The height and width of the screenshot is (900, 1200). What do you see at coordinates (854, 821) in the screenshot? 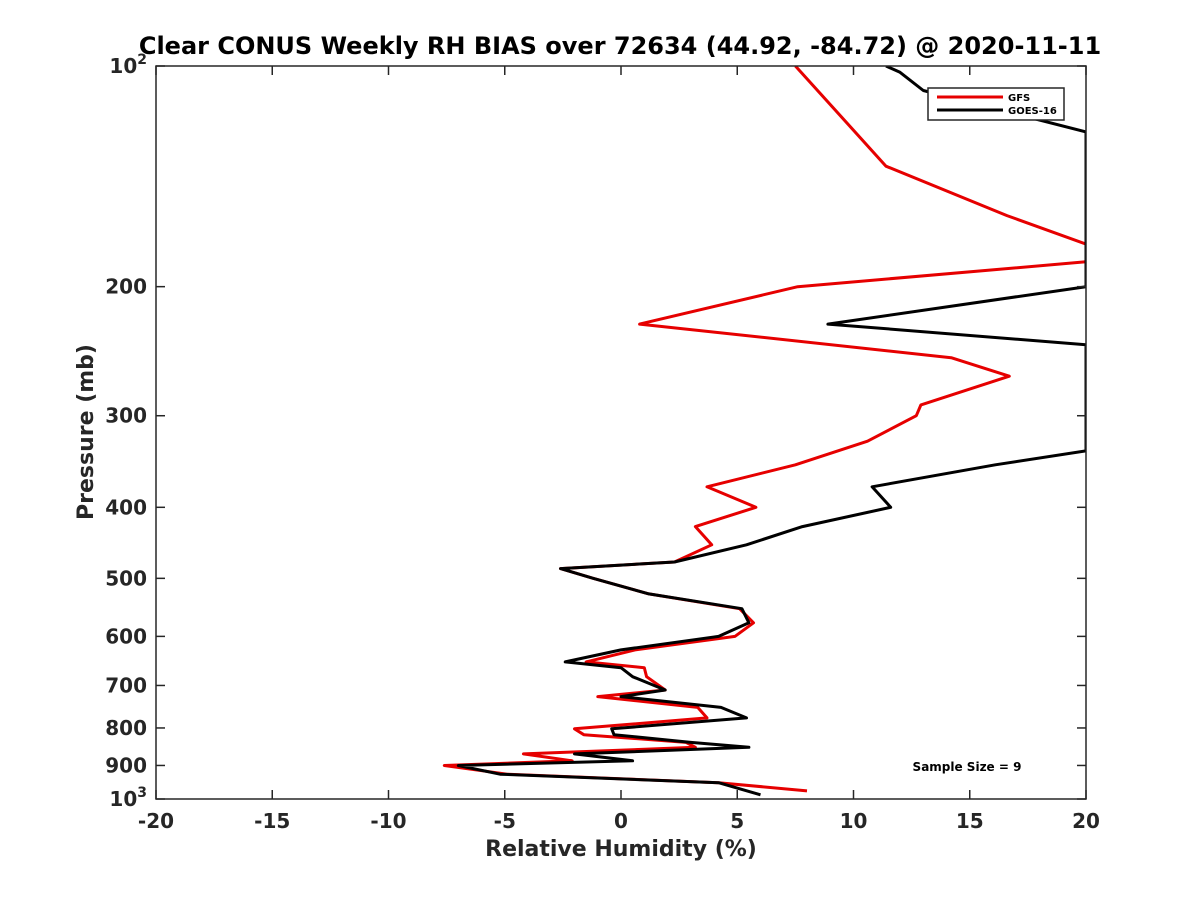
I see `x-tick-label: 10` at bounding box center [854, 821].